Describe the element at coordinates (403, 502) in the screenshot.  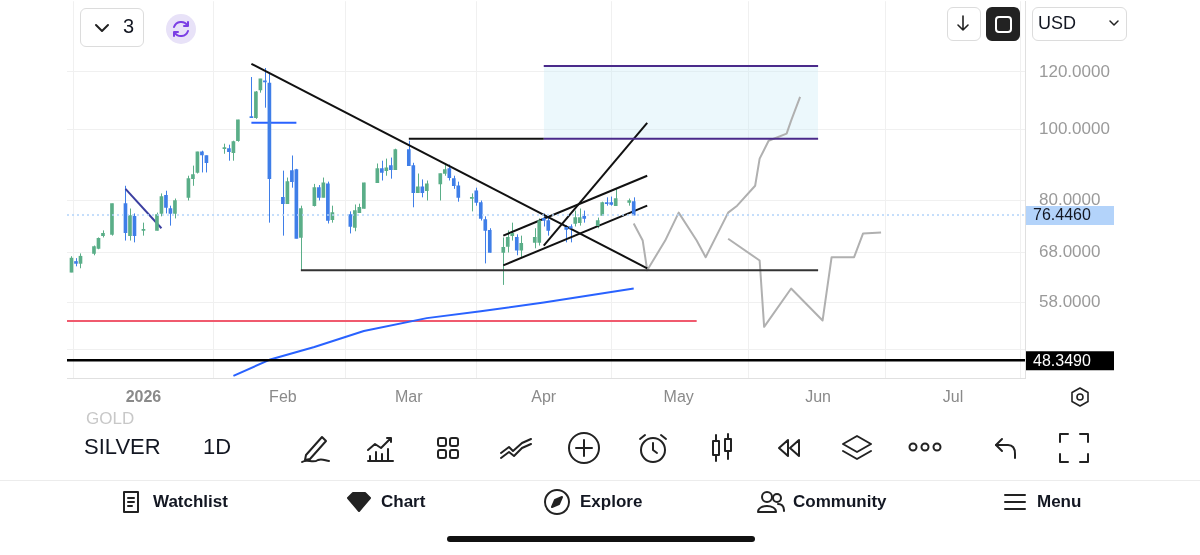
I see `text: Chart` at that location.